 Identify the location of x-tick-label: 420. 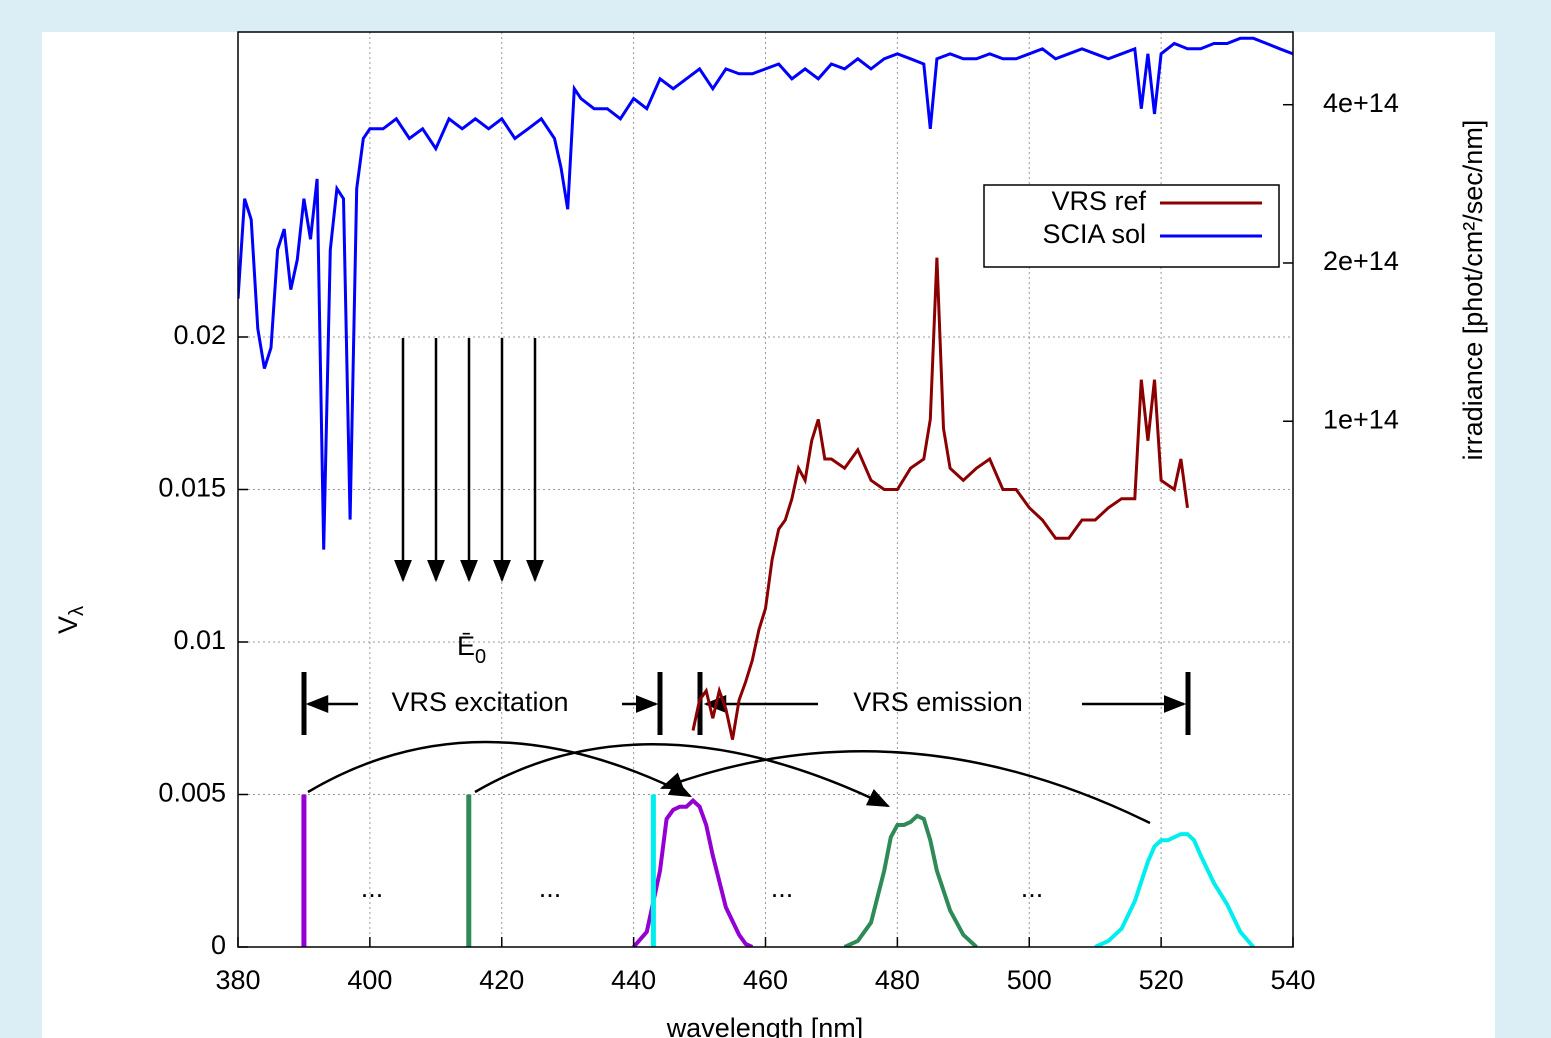
(501, 980).